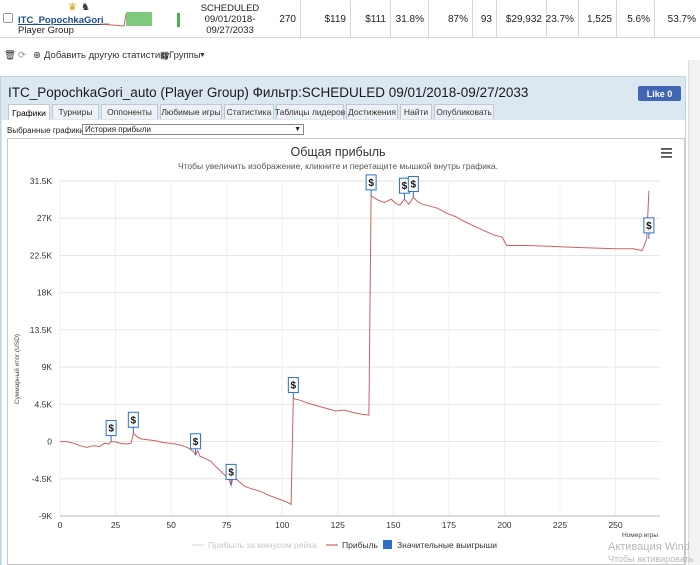 The height and width of the screenshot is (565, 700). I want to click on x-tick-labels: 0 25 50 75 100 125 150 175 200 225 250, so click(340, 525).